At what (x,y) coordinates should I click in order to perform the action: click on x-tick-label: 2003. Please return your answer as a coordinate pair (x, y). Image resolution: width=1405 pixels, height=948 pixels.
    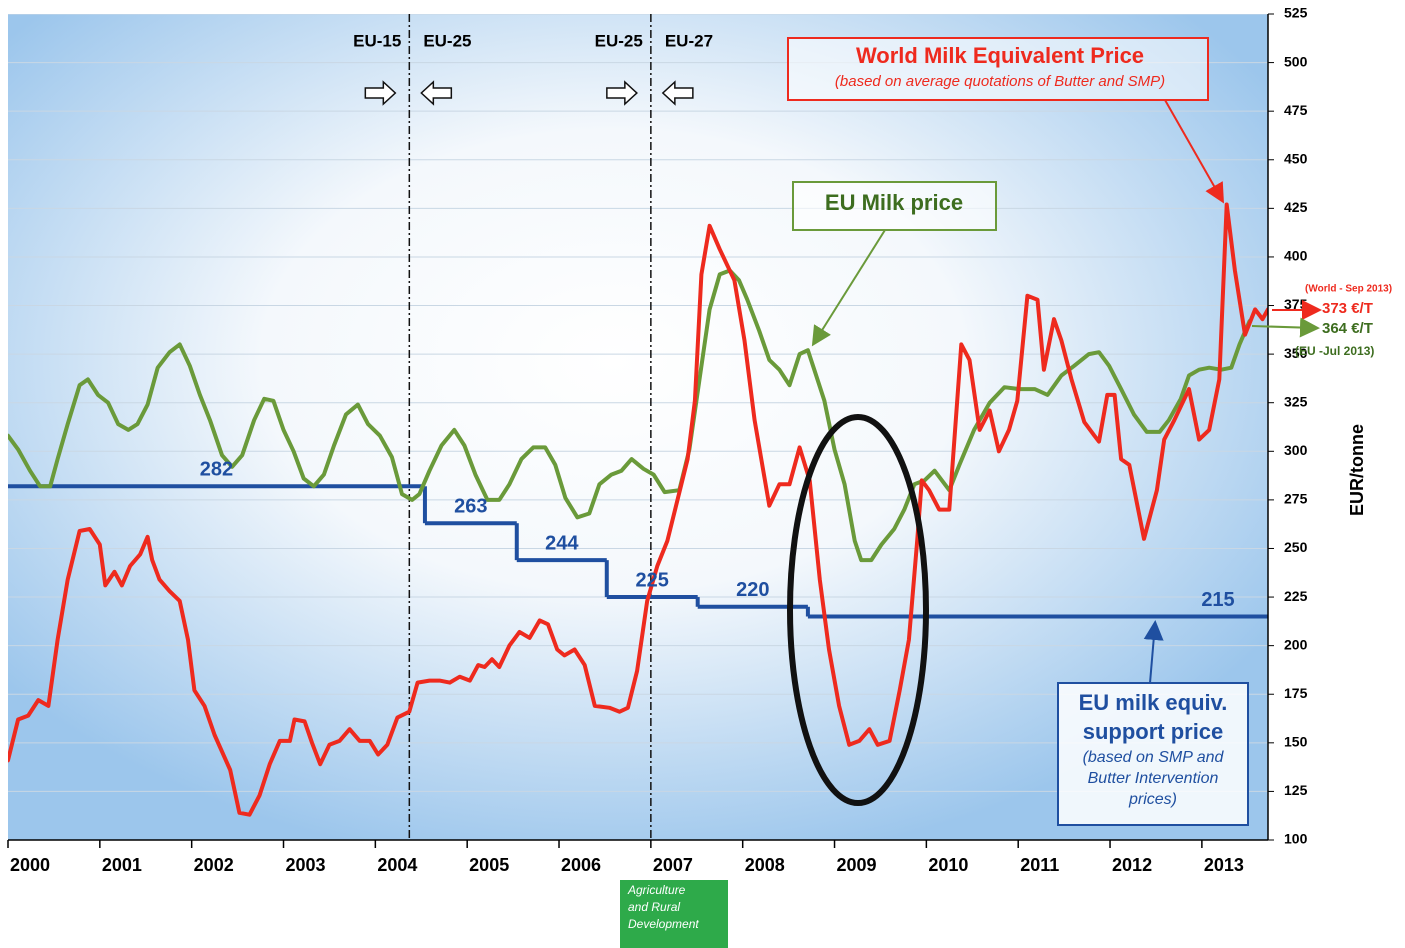
    Looking at the image, I should click on (306, 865).